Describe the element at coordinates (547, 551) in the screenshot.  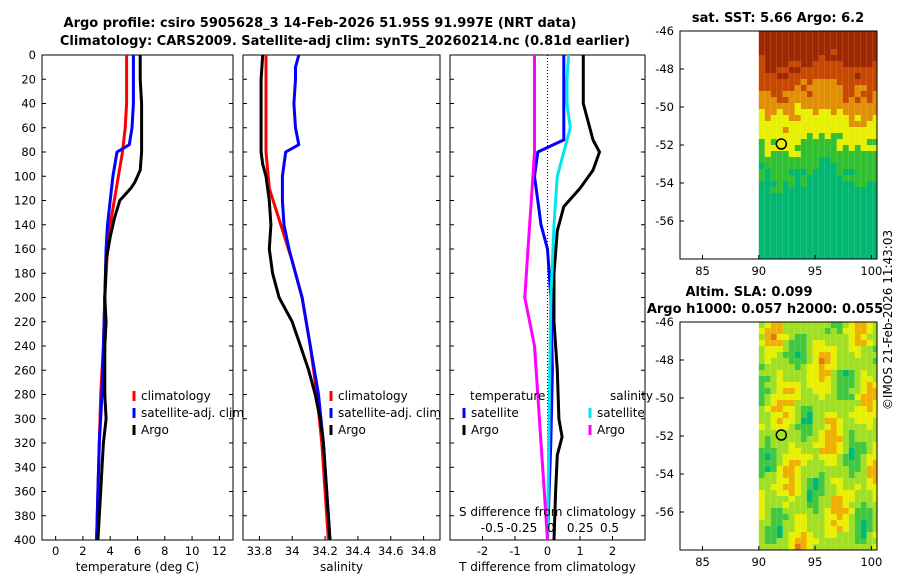
I see `x-tick-label: 0` at that location.